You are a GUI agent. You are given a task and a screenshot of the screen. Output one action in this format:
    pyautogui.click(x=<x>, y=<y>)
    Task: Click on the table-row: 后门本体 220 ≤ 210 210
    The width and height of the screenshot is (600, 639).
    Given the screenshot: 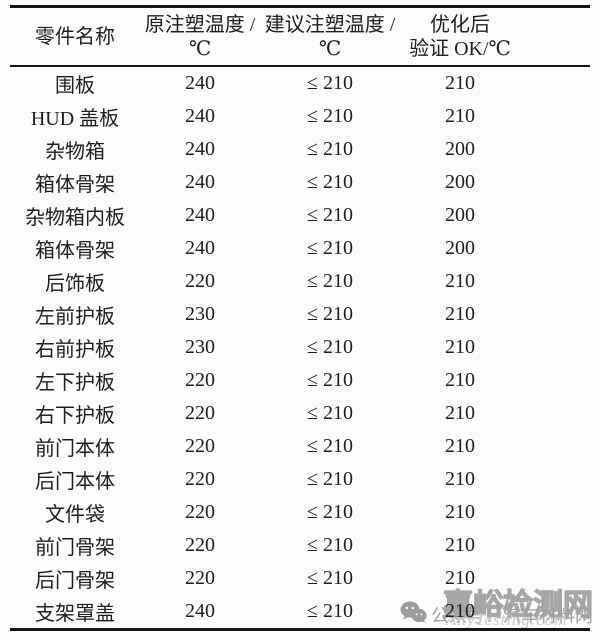 What is the action you would take?
    pyautogui.click(x=300, y=479)
    